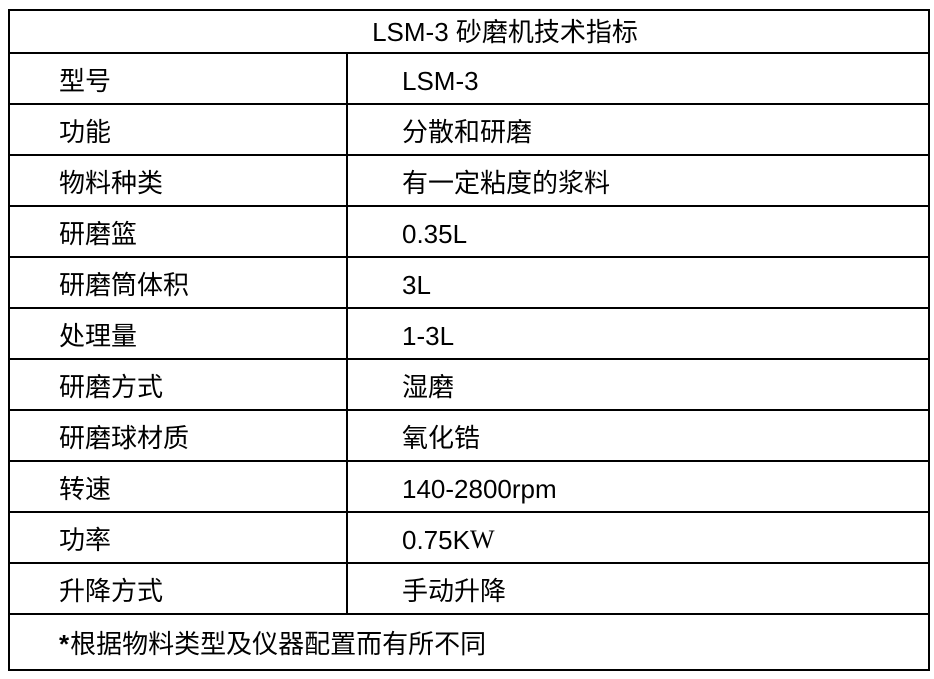 This screenshot has height=679, width=934. What do you see at coordinates (179, 231) in the screenshot?
I see `spec-label-cell: 研磨篮` at bounding box center [179, 231].